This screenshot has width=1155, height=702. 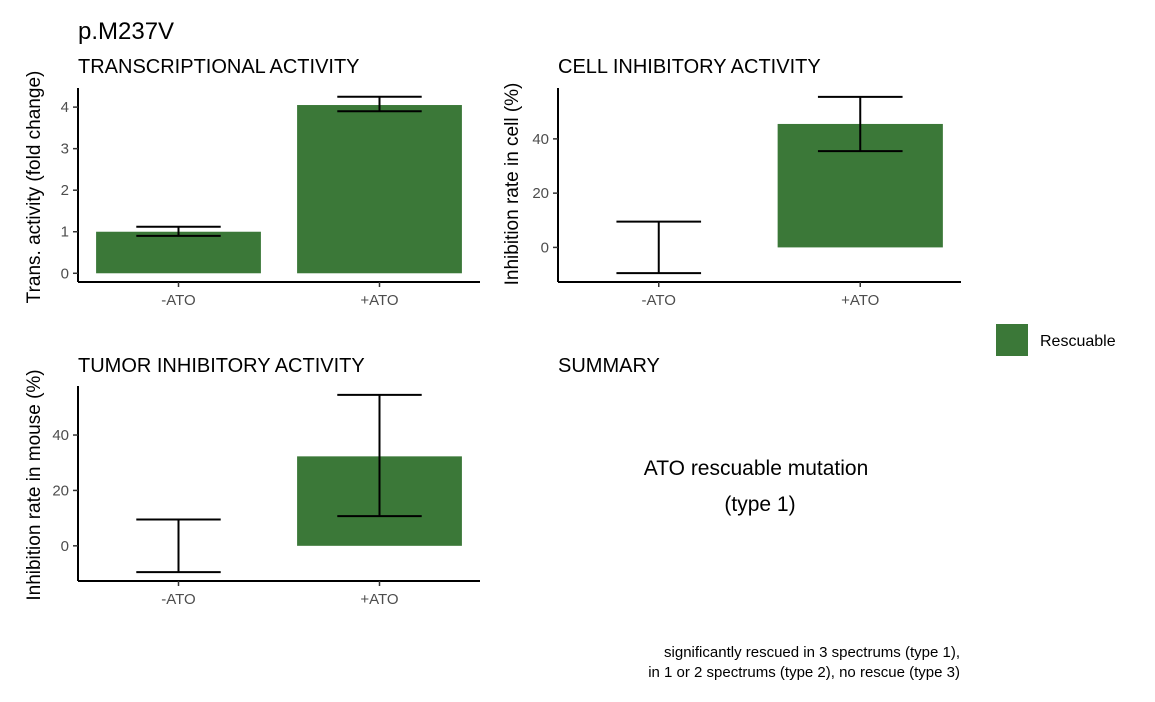 I want to click on panel-title-cell-inhibitory: CELL INHIBITORY ACTIVITY, so click(x=689, y=67).